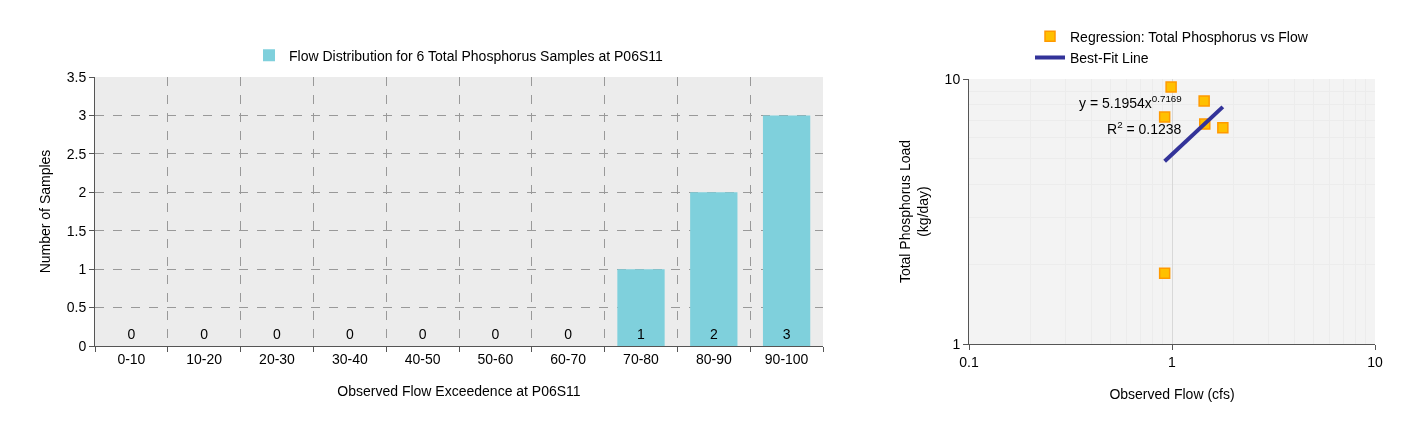  Describe the element at coordinates (82, 192) in the screenshot. I see `y-tick-label: 2` at that location.